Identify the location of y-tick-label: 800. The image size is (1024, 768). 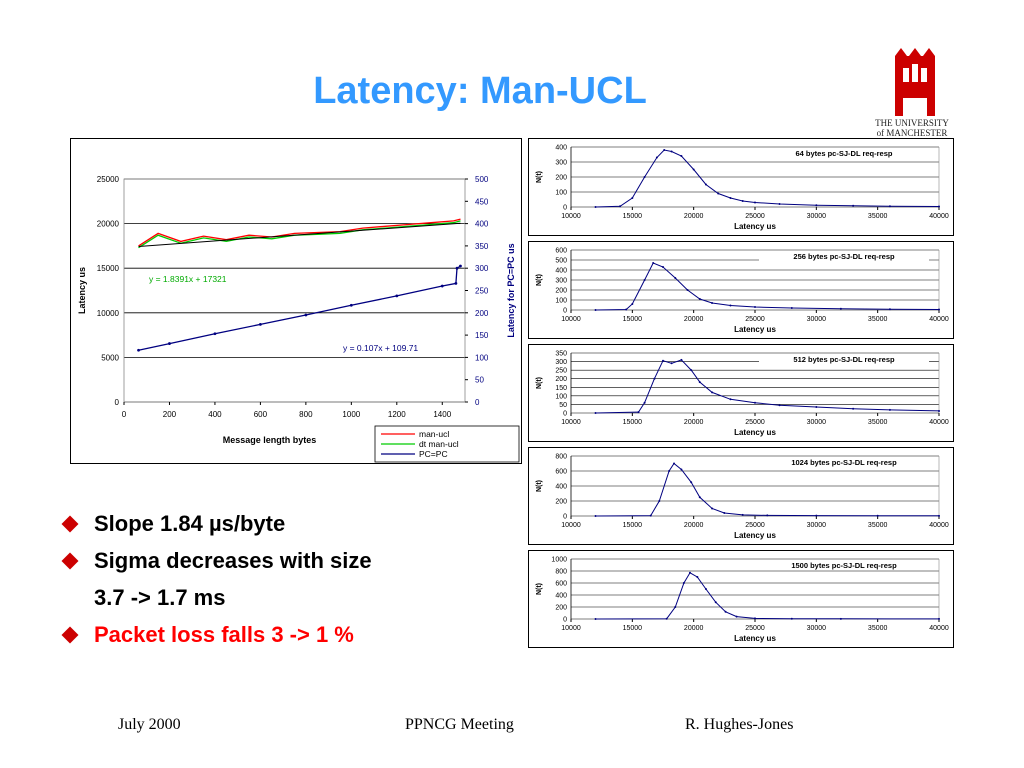
(561, 457).